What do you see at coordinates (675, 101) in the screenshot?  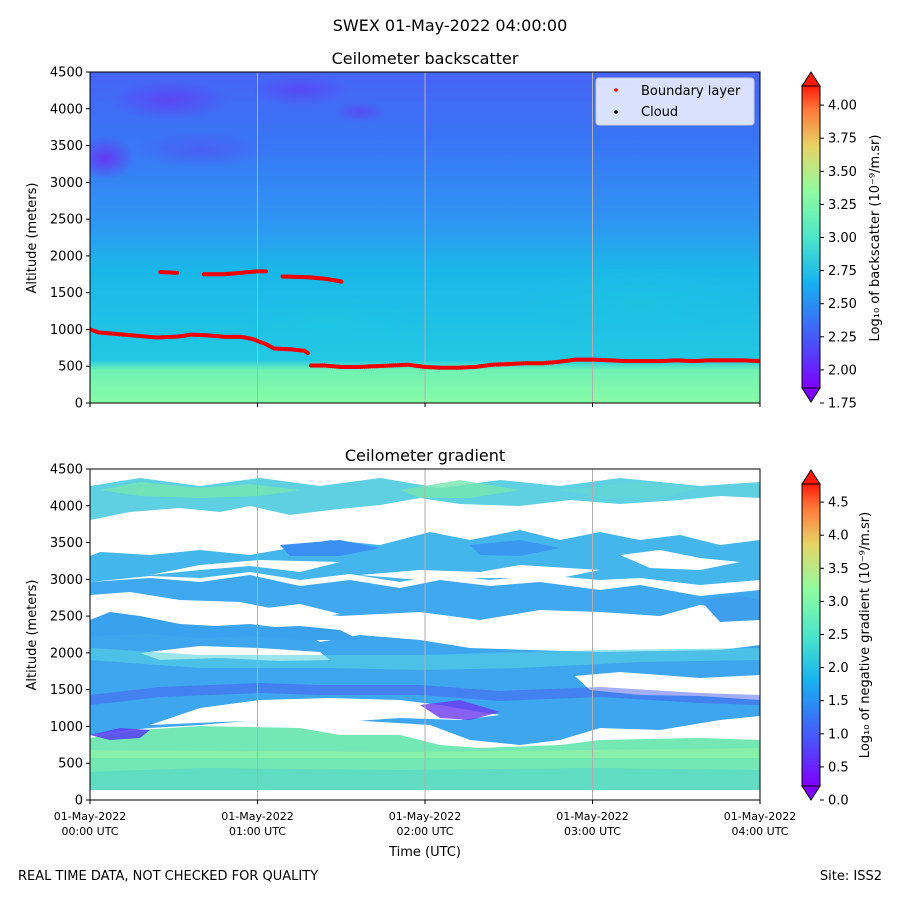 I see `legend: Boundary layer Cloud` at bounding box center [675, 101].